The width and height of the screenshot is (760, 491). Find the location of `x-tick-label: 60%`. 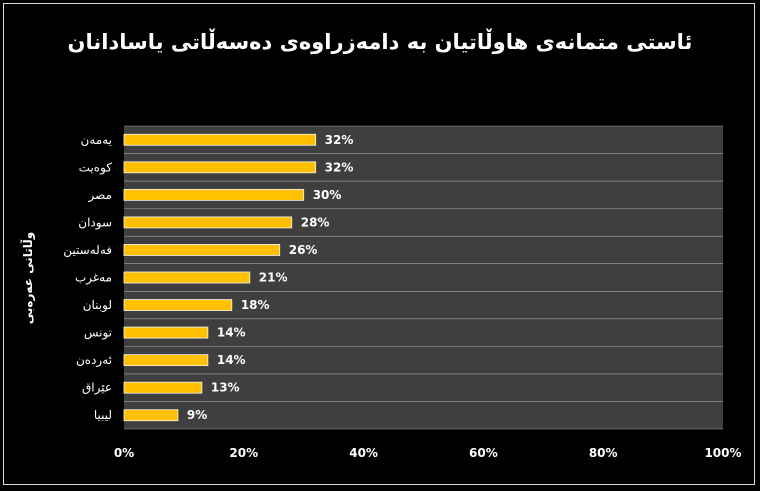

x-tick-label: 60% is located at coordinates (483, 453).